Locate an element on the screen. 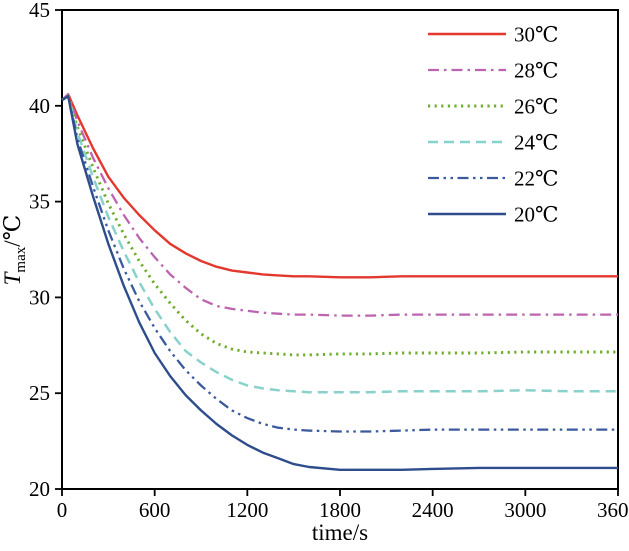 Image resolution: width=629 pixels, height=551 pixels. legend-label-22c: 22℃ is located at coordinates (536, 179).